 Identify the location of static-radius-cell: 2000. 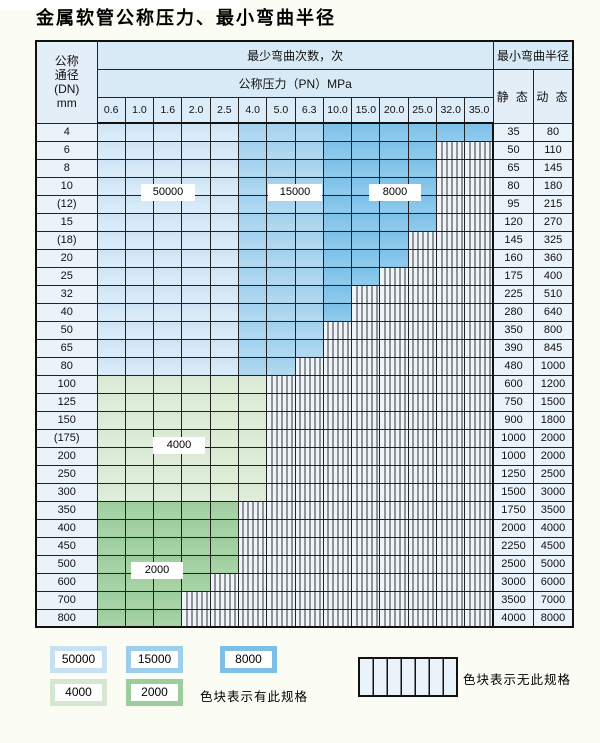
(513, 528).